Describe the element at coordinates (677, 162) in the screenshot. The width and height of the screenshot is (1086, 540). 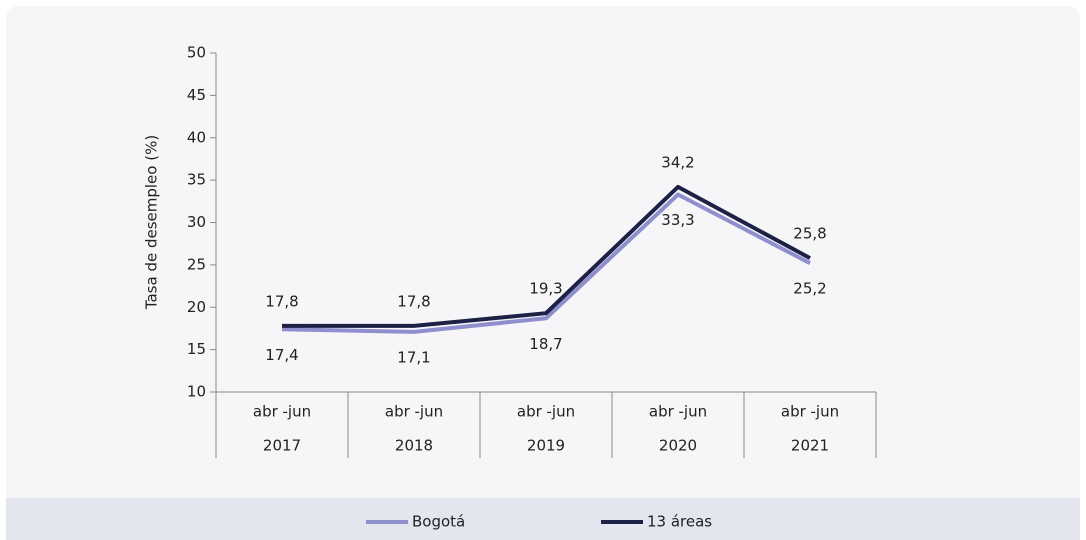
I see `data-label: 34,2` at that location.